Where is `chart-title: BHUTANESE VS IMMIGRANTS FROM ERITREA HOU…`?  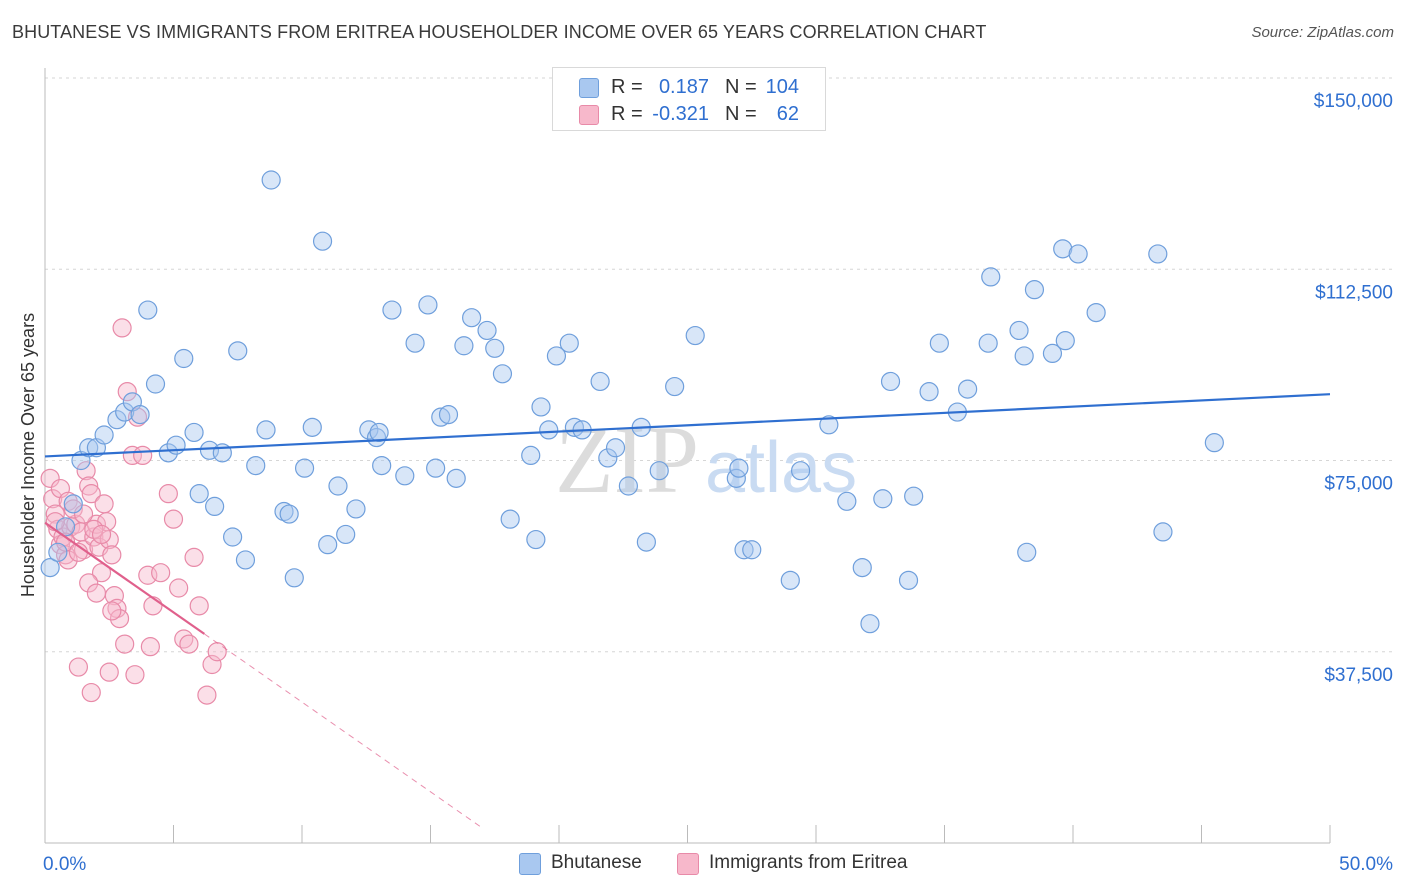 chart-title: BHUTANESE VS IMMIGRANTS FROM ERITREA HOU… is located at coordinates (499, 32).